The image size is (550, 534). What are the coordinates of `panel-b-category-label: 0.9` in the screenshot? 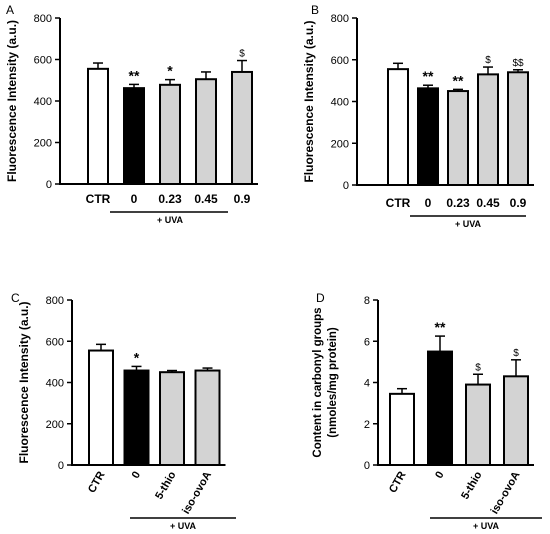 It's located at (518, 203).